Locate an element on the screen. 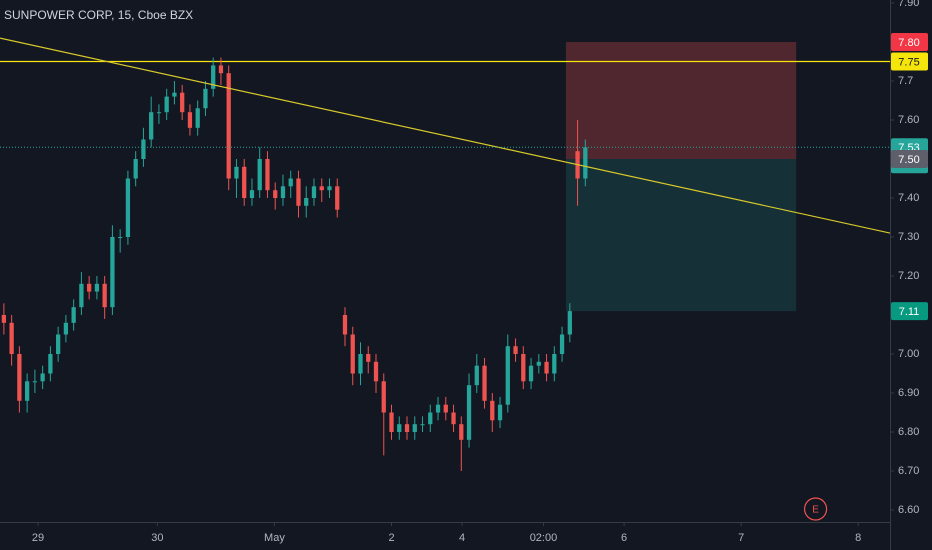 The height and width of the screenshot is (550, 932). y-tick-label: 7.90 is located at coordinates (908, 4).